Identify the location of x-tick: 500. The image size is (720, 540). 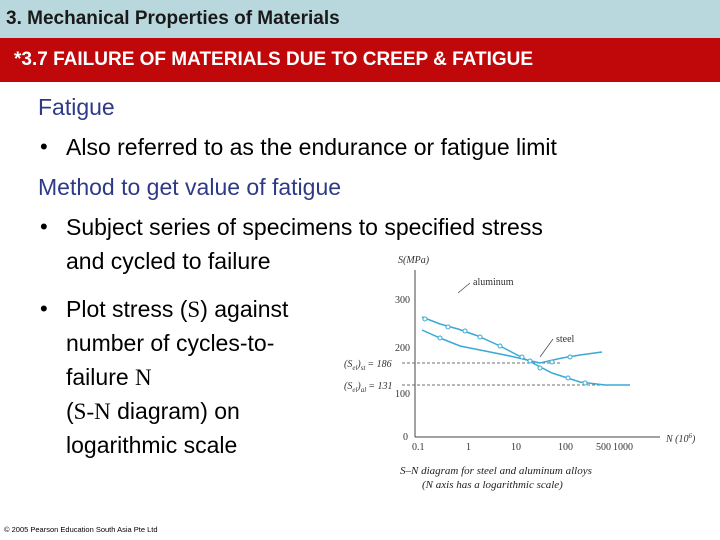
(603, 447).